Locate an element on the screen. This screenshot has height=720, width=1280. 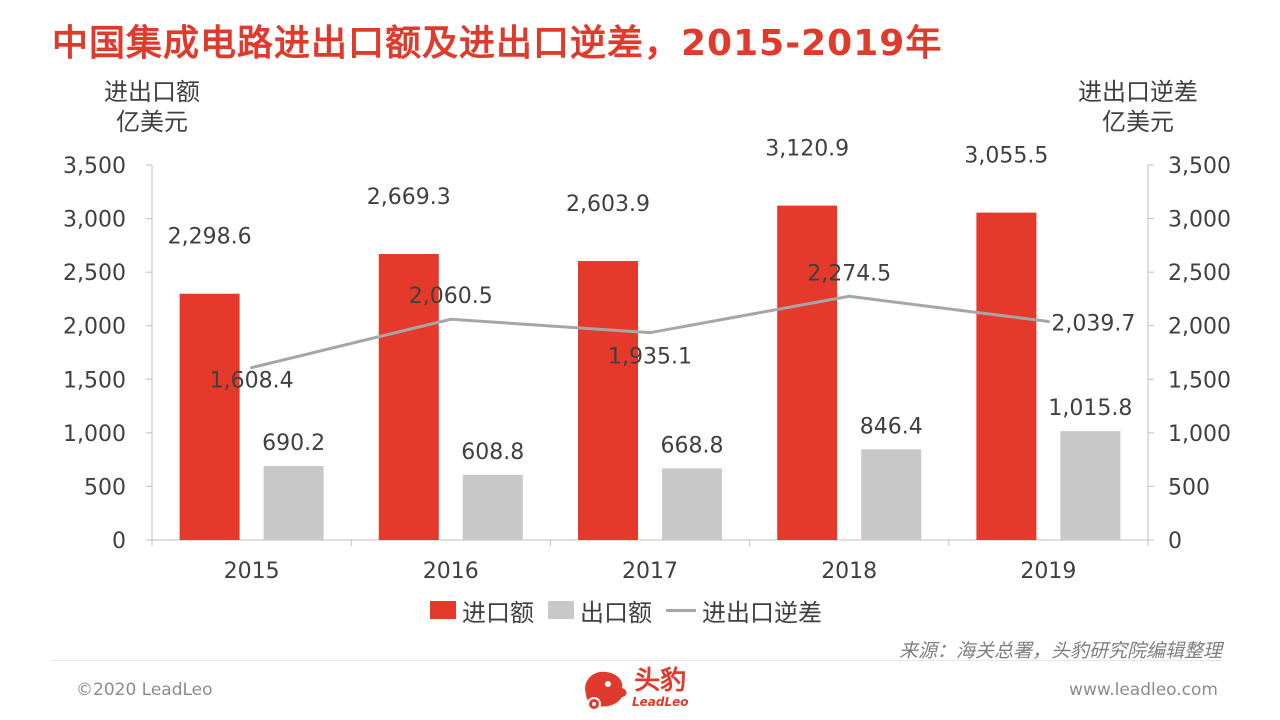
chart-legend: 进口额 出口额 进出口逆差 is located at coordinates (633, 610).